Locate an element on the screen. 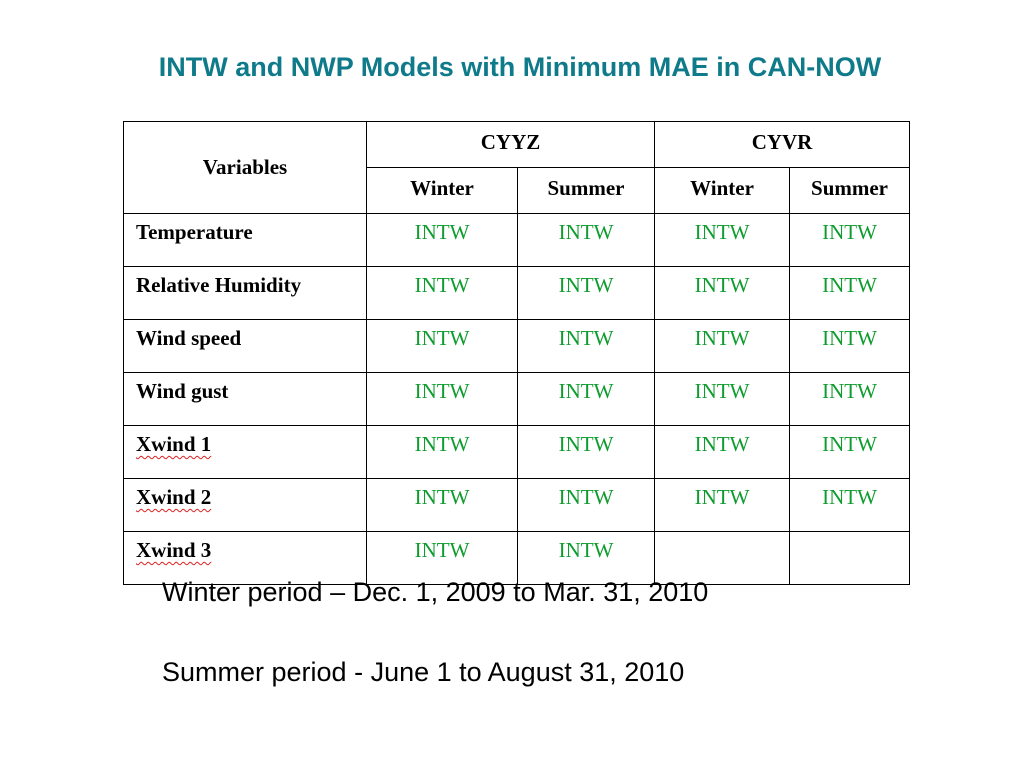 The width and height of the screenshot is (1024, 768). table-row: Xwind 3 INTW INTW is located at coordinates (517, 558).